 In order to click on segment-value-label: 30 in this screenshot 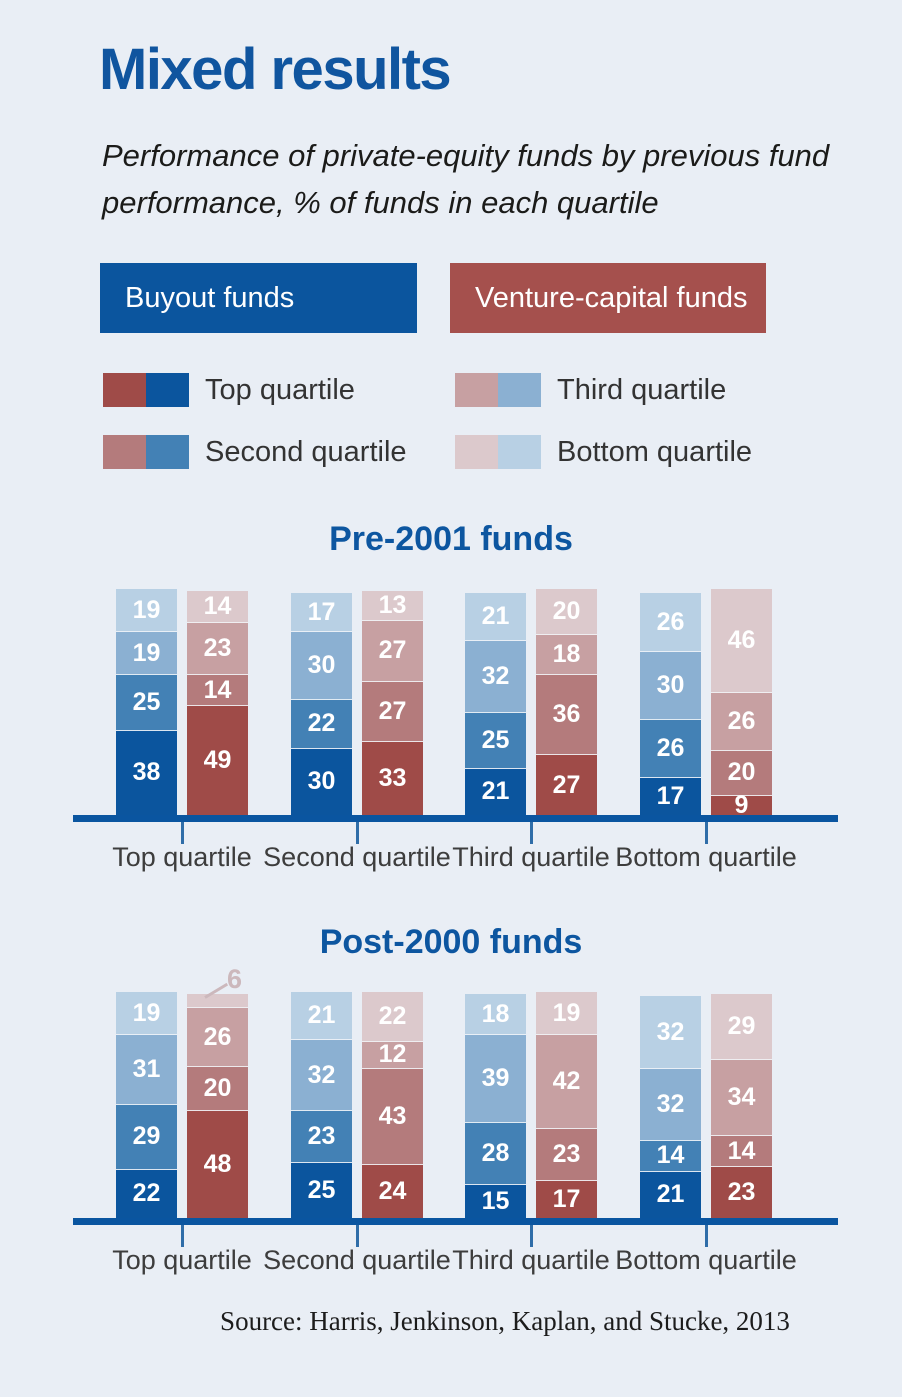, I will do `click(321, 781)`.